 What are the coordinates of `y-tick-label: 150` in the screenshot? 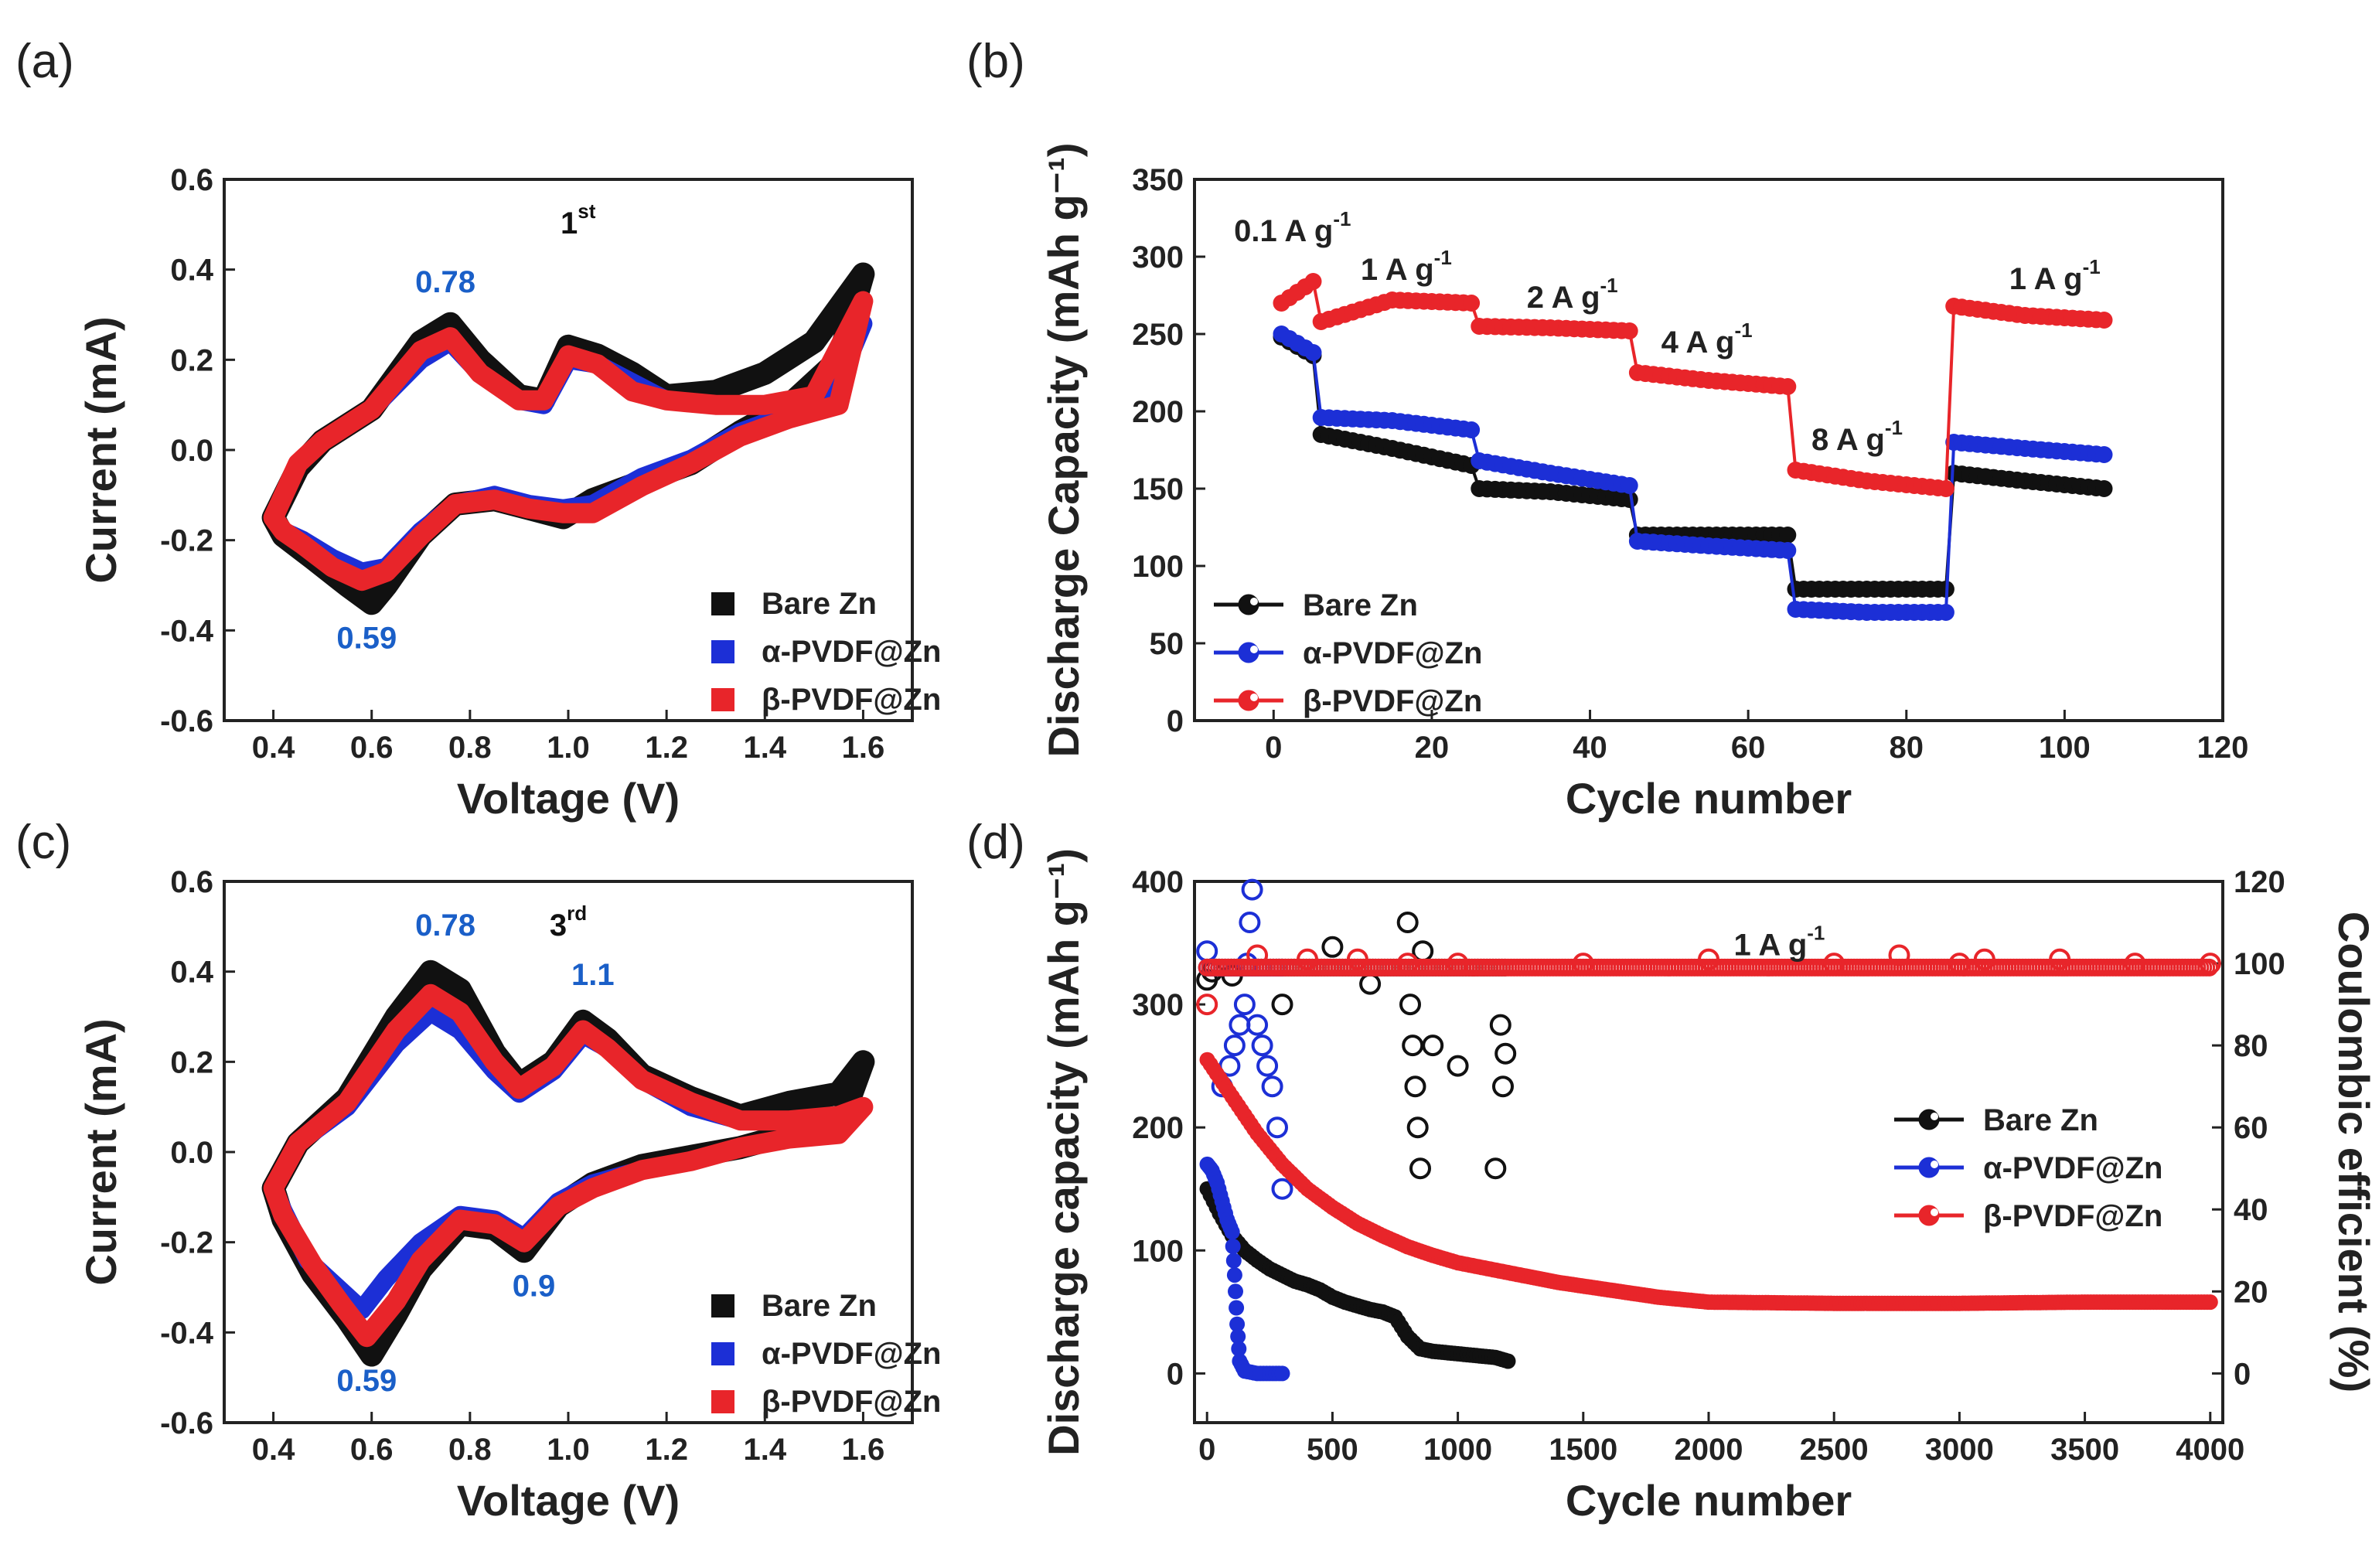 It's located at (1158, 489).